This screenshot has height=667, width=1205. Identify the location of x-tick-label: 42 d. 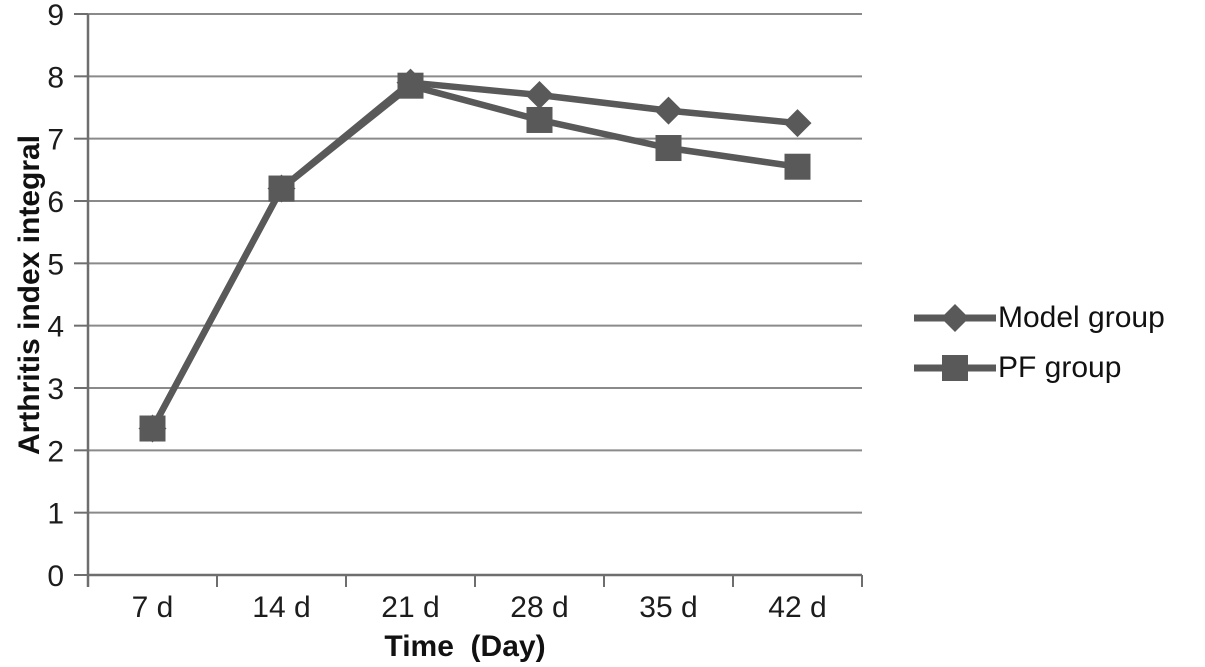
(797, 607).